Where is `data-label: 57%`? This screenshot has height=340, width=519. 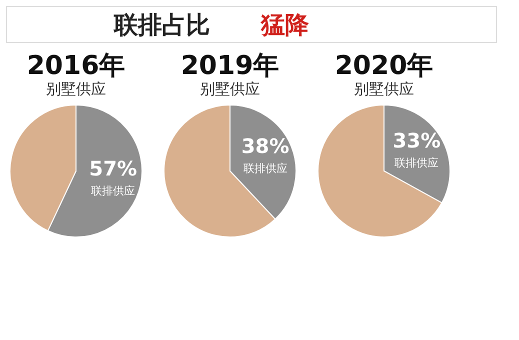 data-label: 57% is located at coordinates (113, 168).